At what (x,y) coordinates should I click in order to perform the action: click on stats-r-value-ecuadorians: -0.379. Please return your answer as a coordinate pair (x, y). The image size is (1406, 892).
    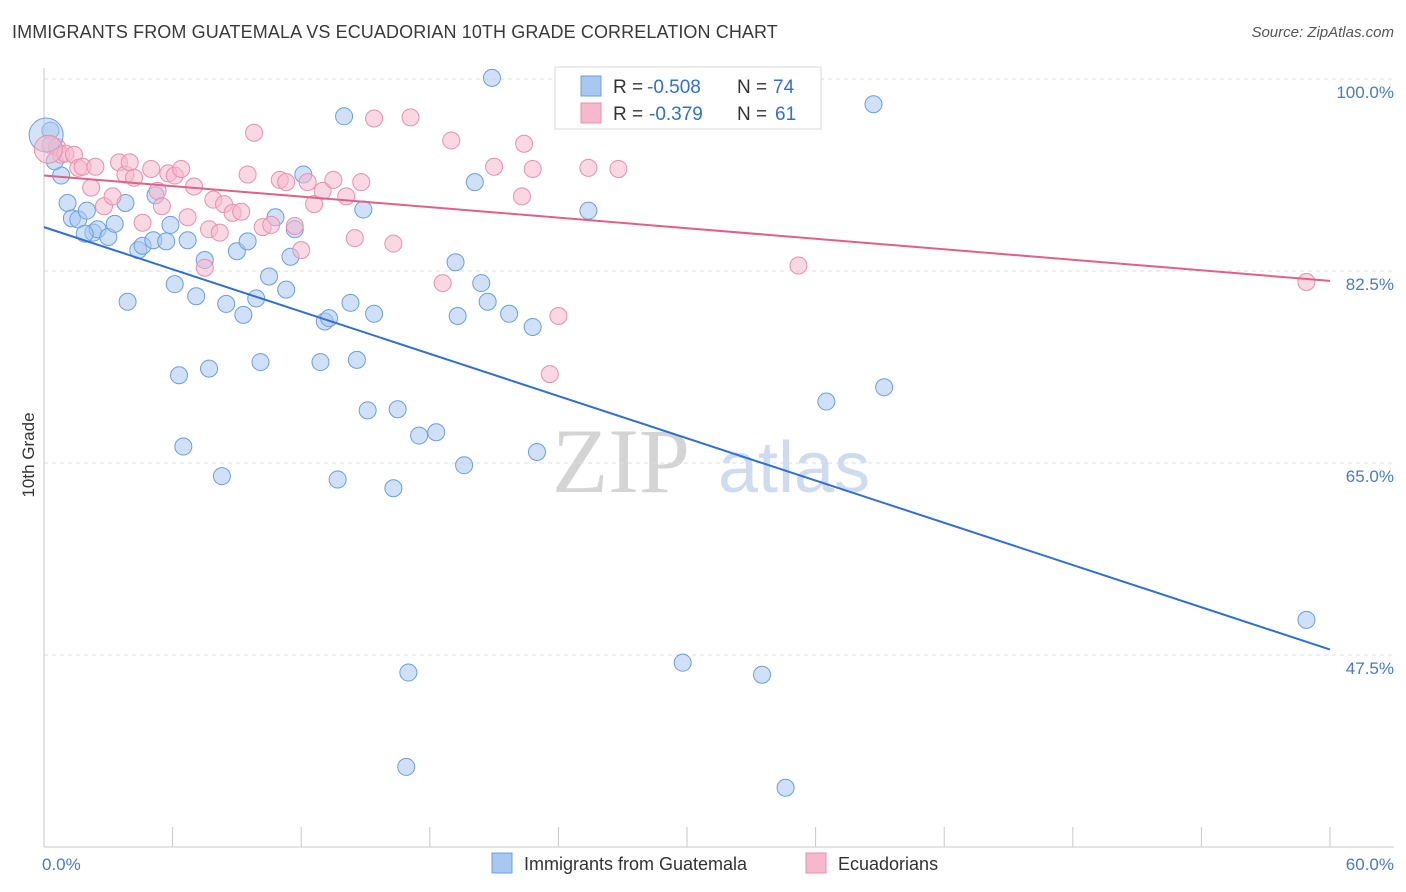
    Looking at the image, I should click on (676, 114).